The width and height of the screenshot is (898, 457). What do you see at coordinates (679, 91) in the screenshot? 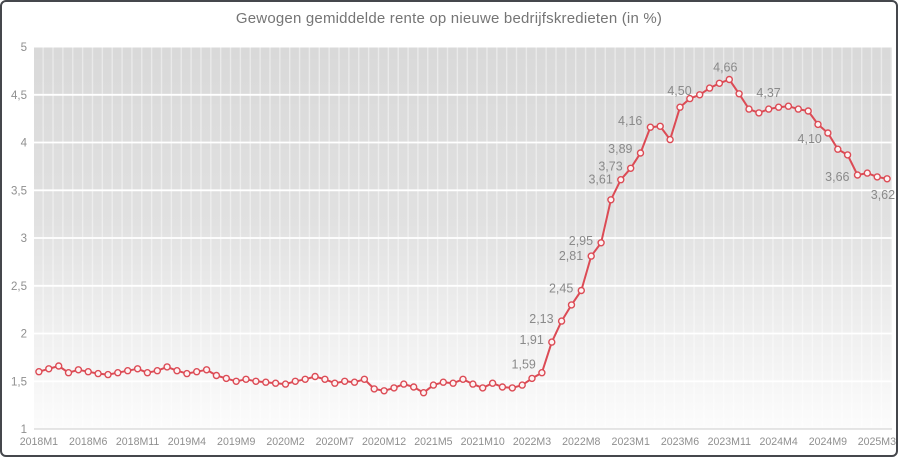
I see `data-label: 4,50` at bounding box center [679, 91].